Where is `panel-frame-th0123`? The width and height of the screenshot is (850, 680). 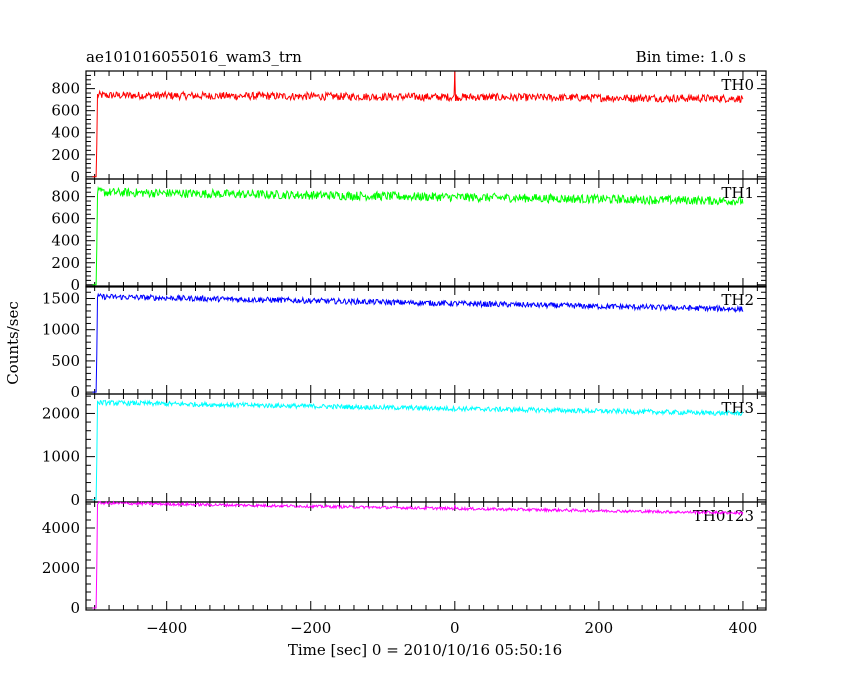 panel-frame-th0123 is located at coordinates (426, 556).